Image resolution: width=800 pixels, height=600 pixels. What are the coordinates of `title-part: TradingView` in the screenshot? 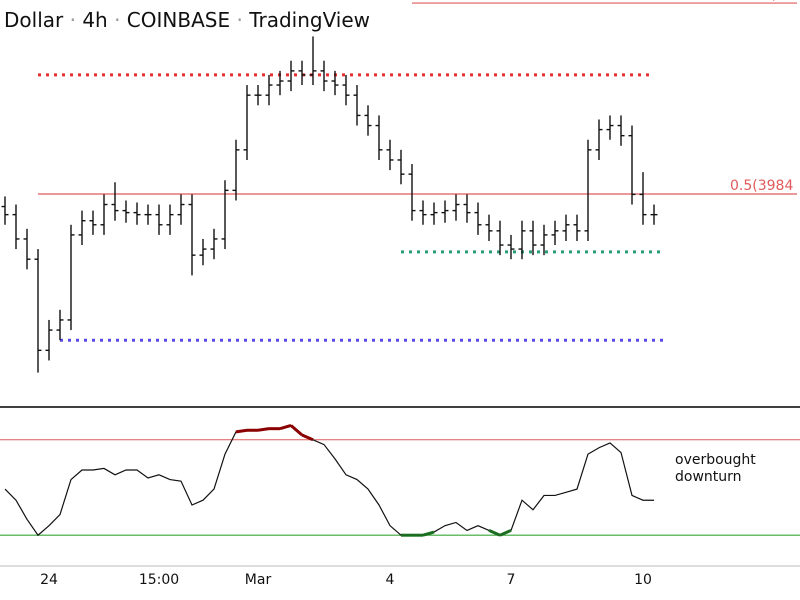 It's located at (309, 20).